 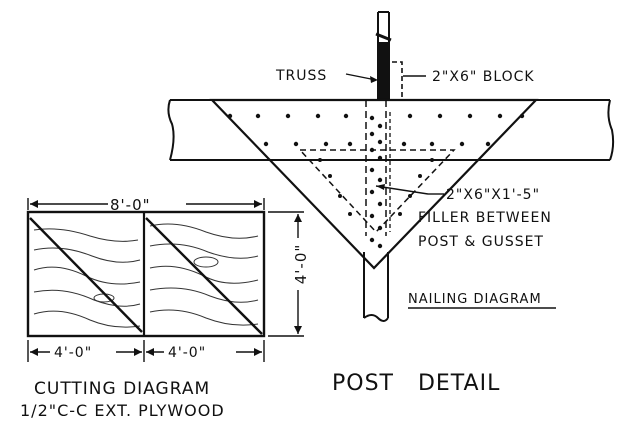 What do you see at coordinates (394, 134) in the screenshot?
I see `leader-lines` at bounding box center [394, 134].